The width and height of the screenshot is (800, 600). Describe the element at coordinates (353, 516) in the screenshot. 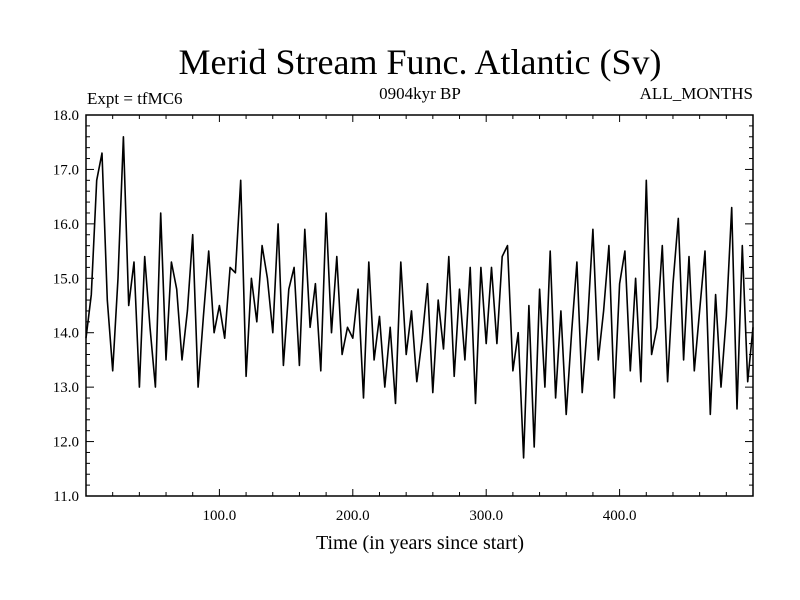

I see `x-tick-label: 200.0` at that location.